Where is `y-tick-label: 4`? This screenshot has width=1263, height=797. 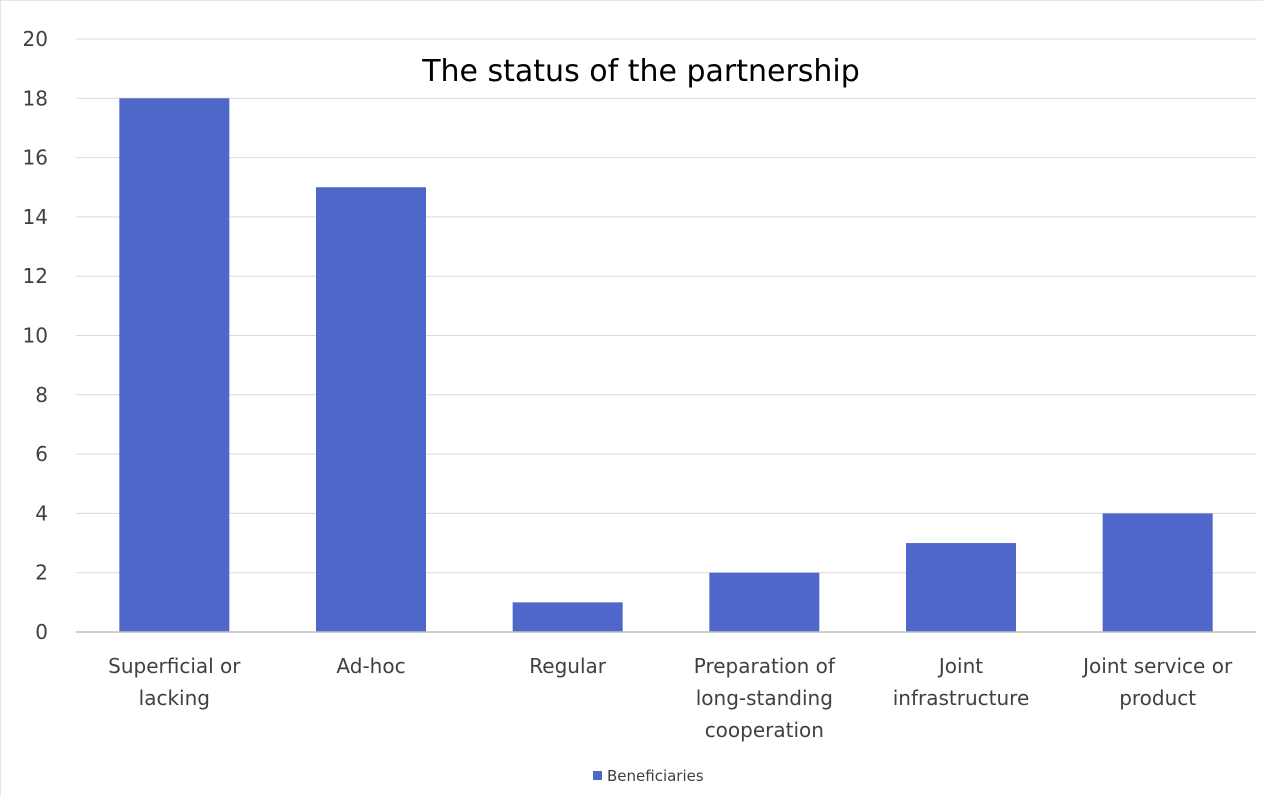 y-tick-label: 4 is located at coordinates (41, 513).